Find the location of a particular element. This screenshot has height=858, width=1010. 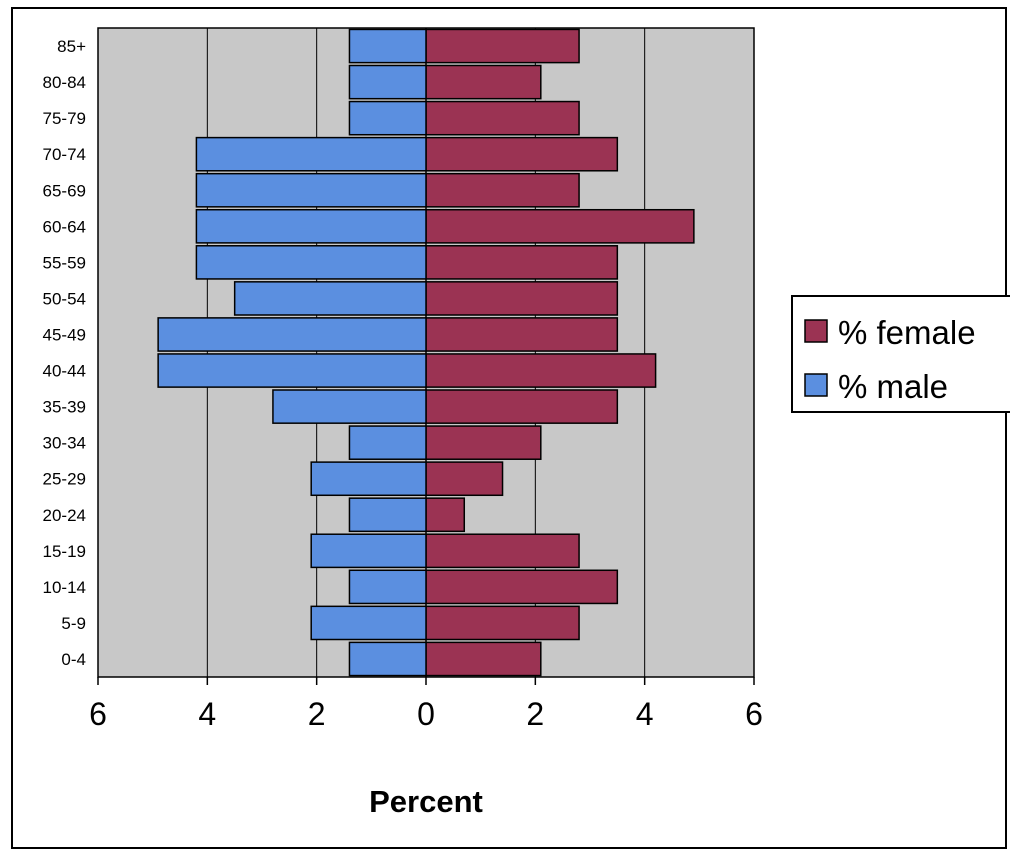

x-tick-labels: 6 4 2 0 2 4 6 is located at coordinates (426, 704).